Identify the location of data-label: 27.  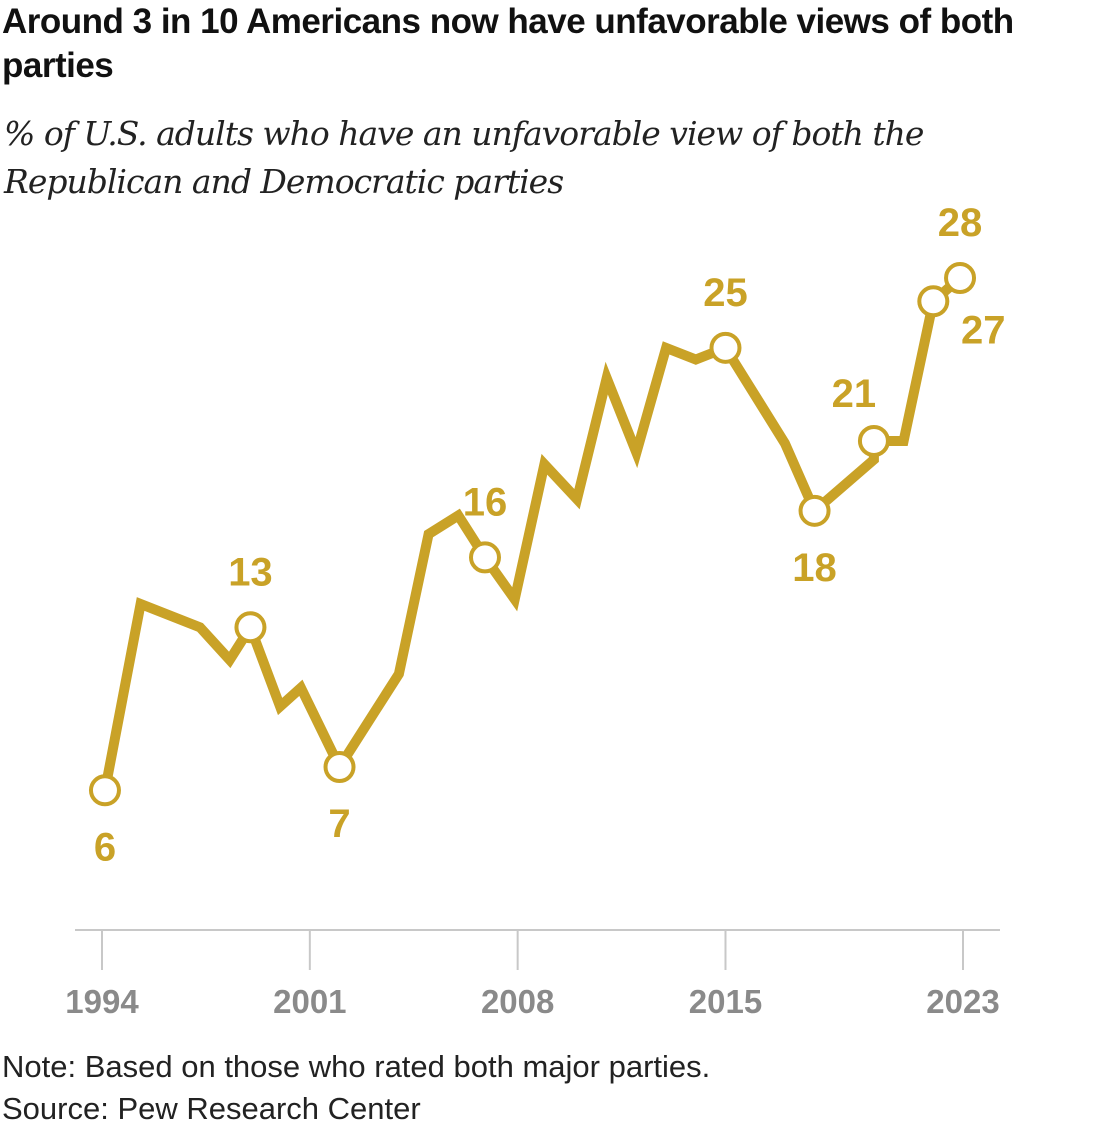
(983, 330).